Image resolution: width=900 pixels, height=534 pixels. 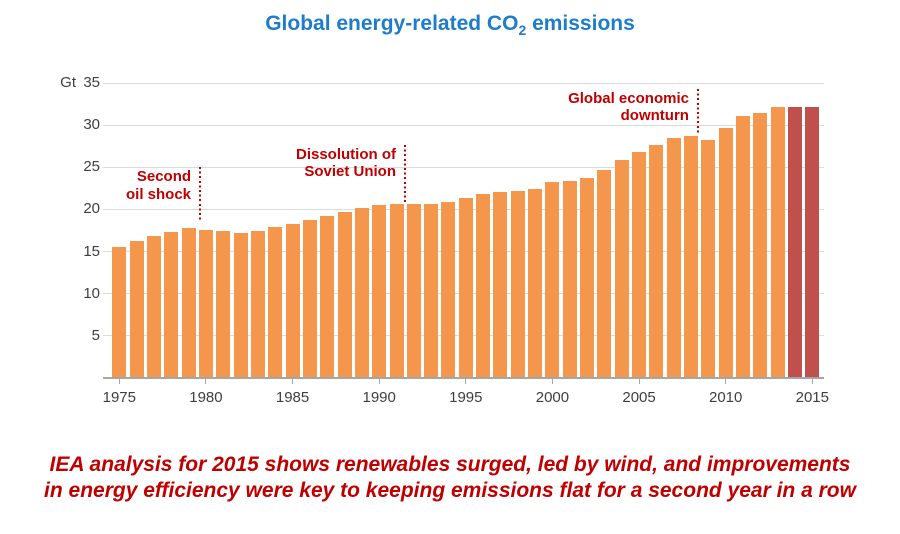 What do you see at coordinates (240, 305) in the screenshot?
I see `bar-1982` at bounding box center [240, 305].